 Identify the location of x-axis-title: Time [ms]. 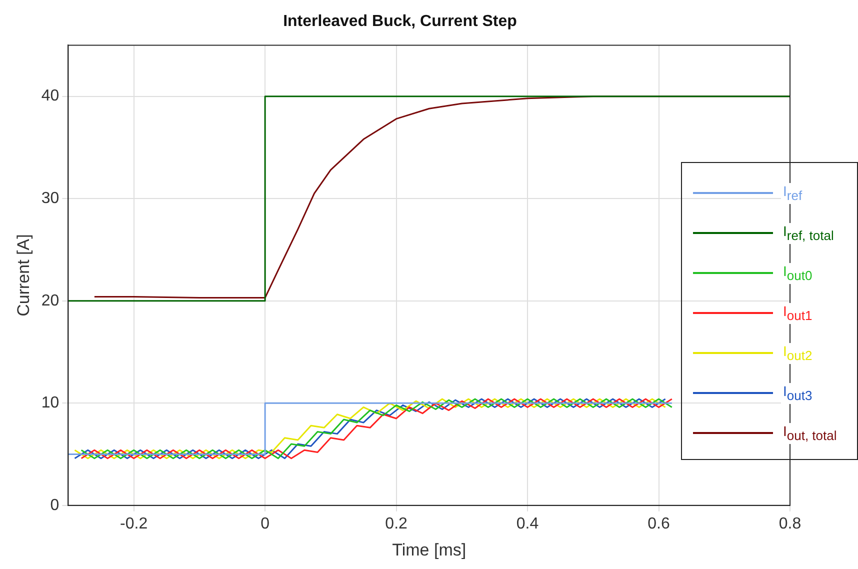
(429, 550).